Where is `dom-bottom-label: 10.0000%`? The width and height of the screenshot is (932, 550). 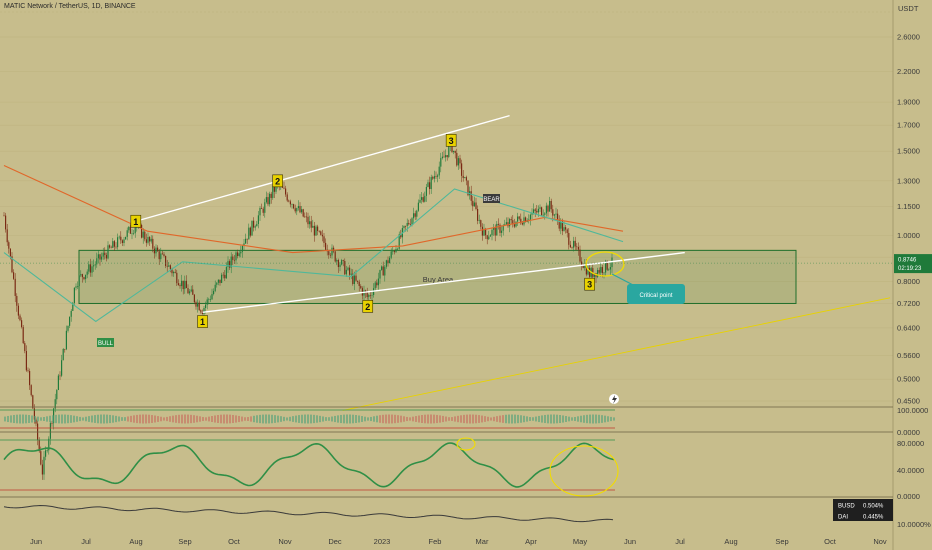 dom-bottom-label: 10.0000% is located at coordinates (914, 524).